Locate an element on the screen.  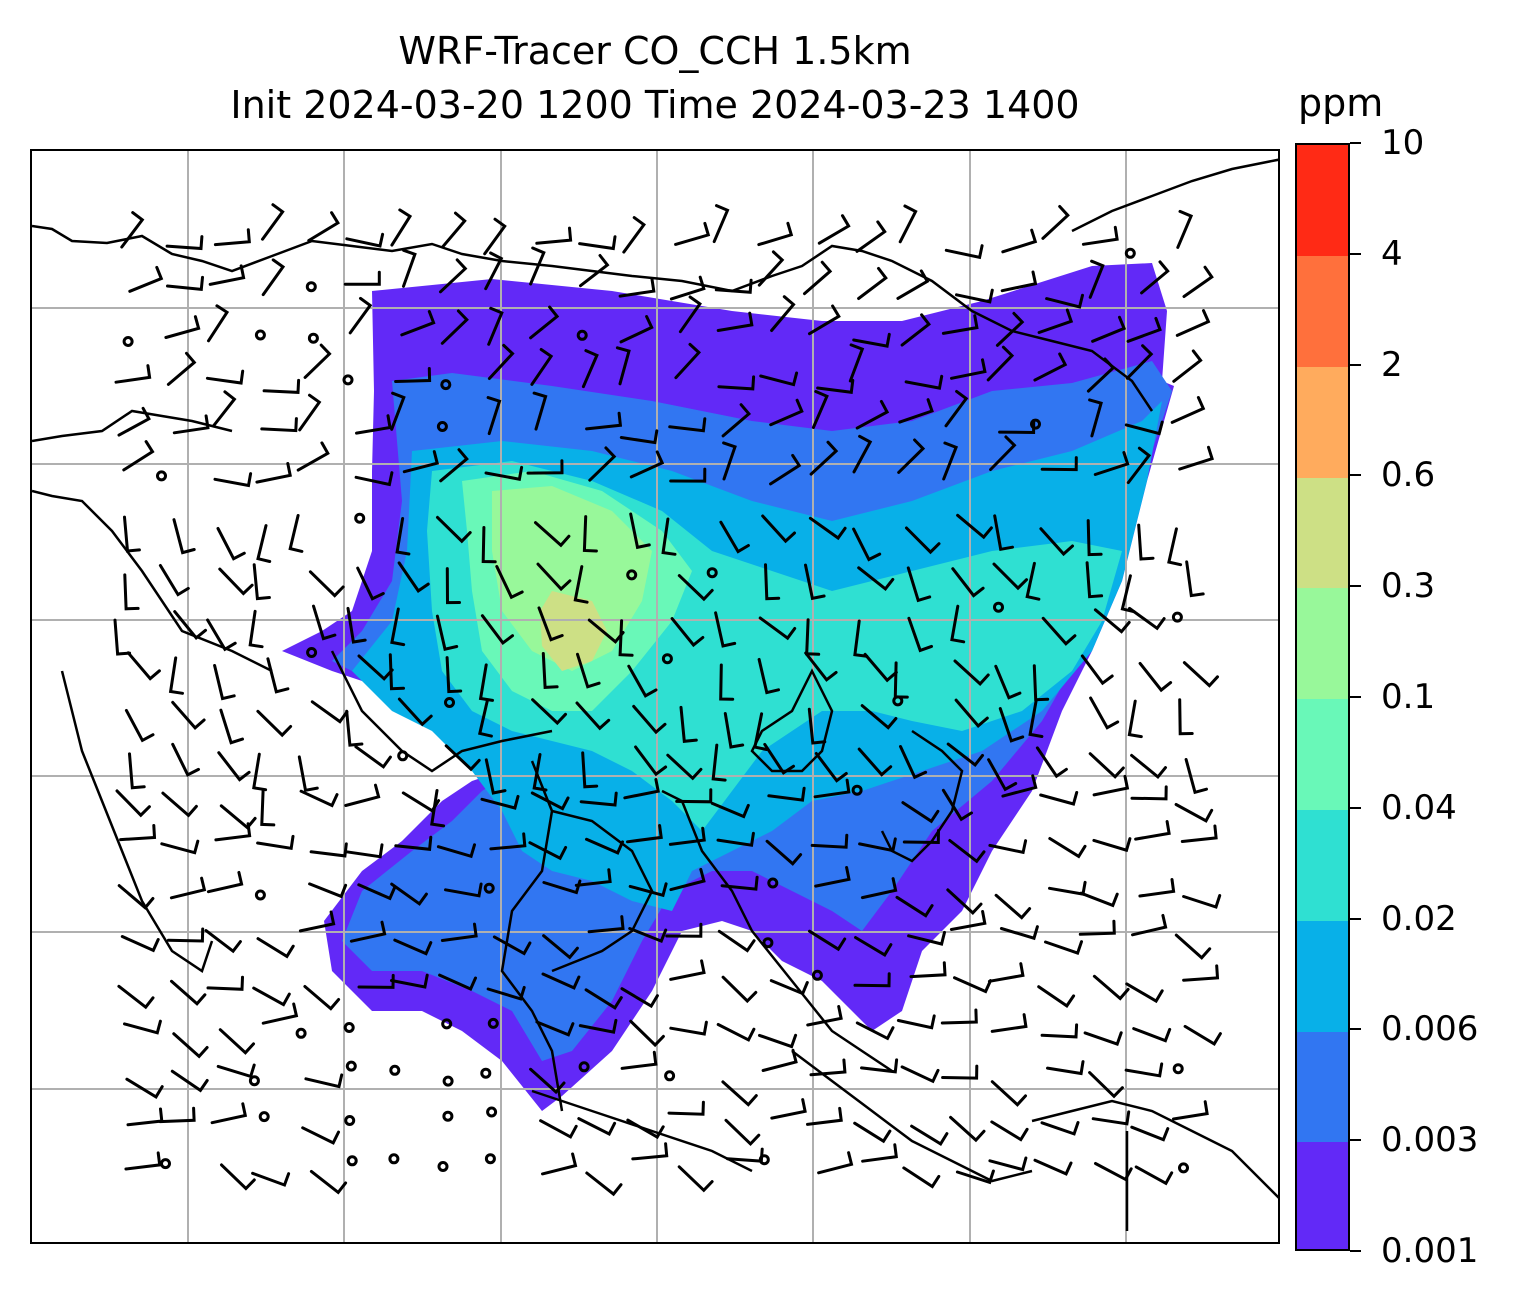
colorbar-tick-label: 2 is located at coordinates (1392, 364).